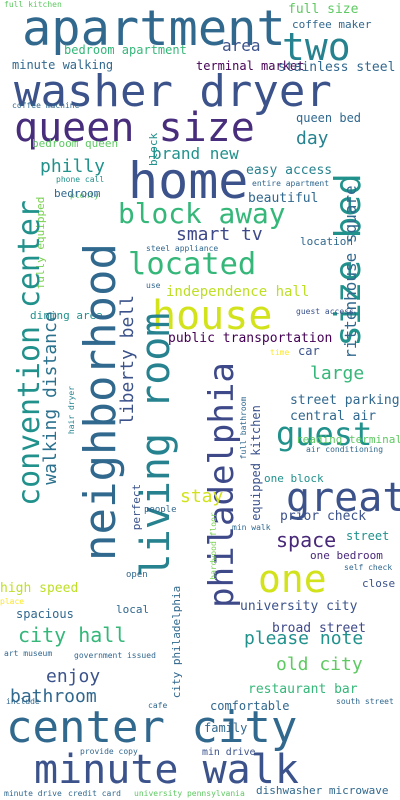 The image size is (400, 800). What do you see at coordinates (45, 614) in the screenshot?
I see `word: spacious` at bounding box center [45, 614].